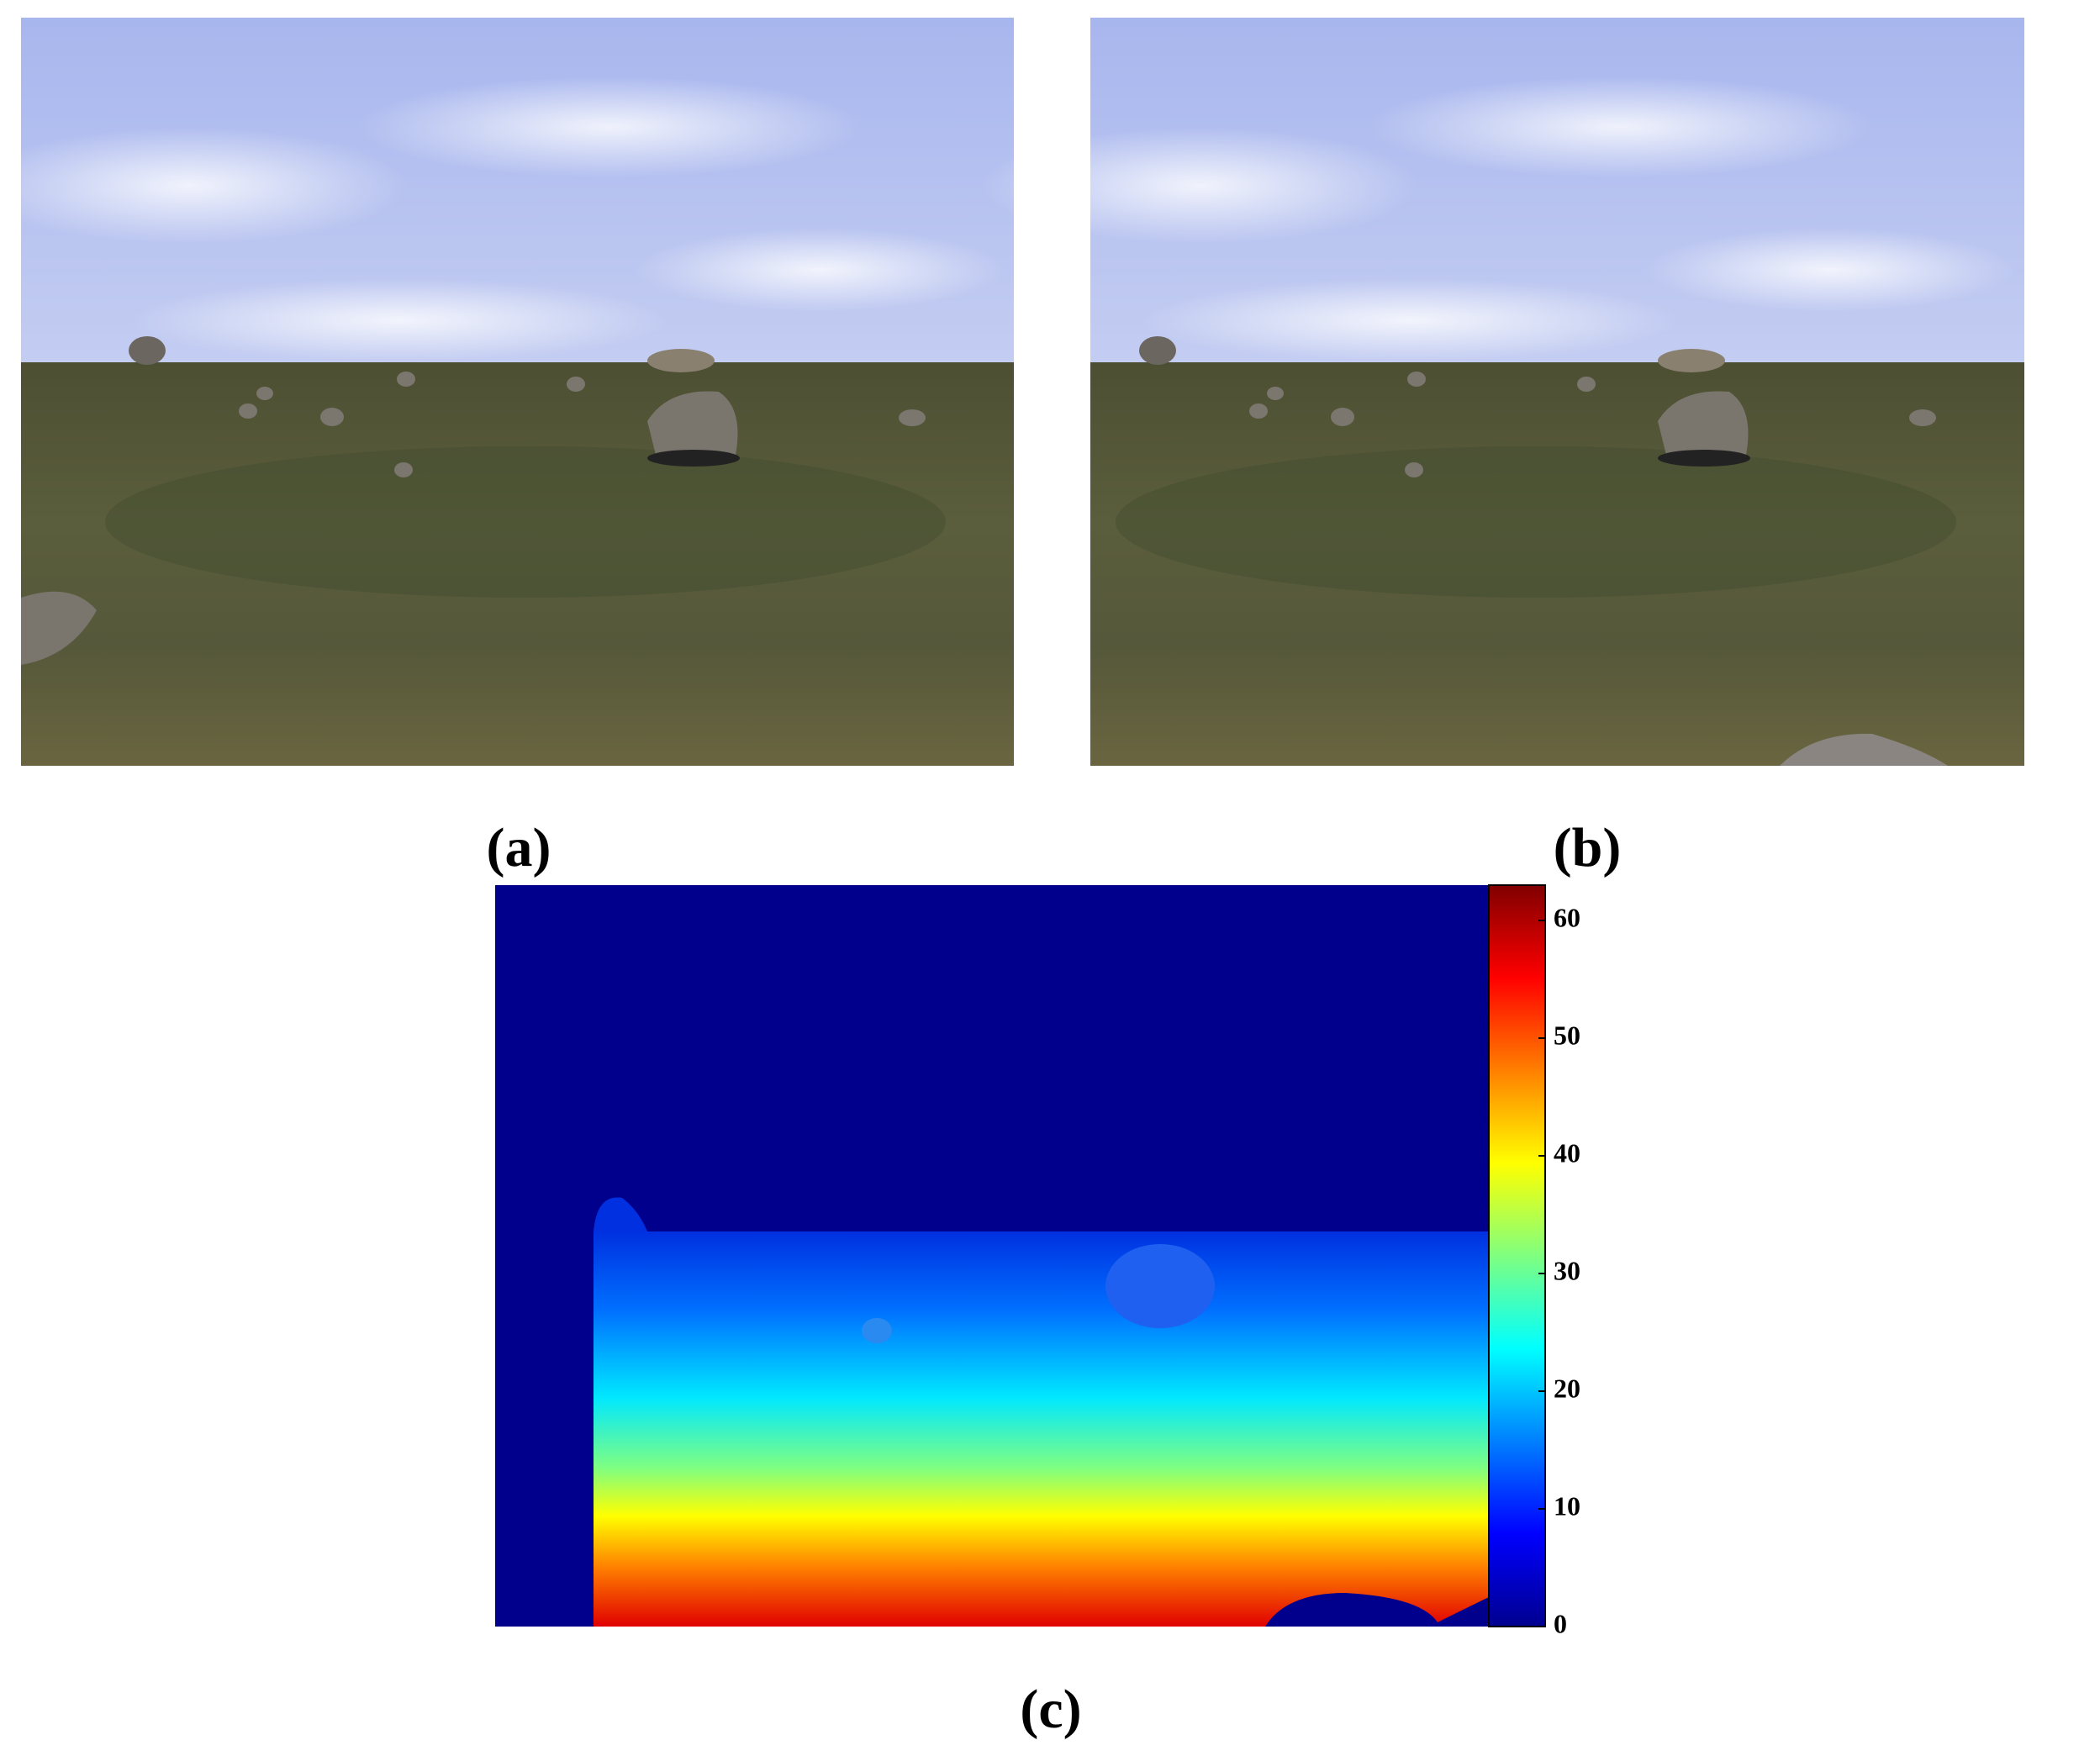  I want to click on colorbar-tick-label: 30, so click(1567, 1270).